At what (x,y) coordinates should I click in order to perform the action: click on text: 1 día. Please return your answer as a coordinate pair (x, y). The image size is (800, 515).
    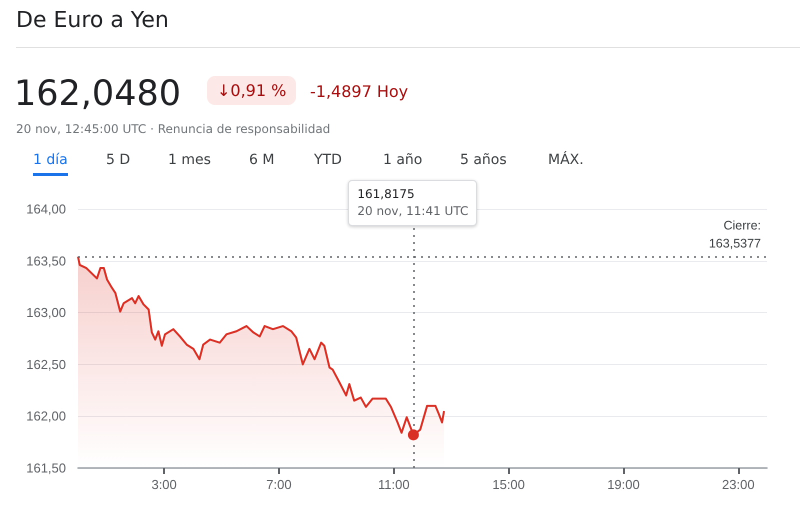
    Looking at the image, I should click on (50, 164).